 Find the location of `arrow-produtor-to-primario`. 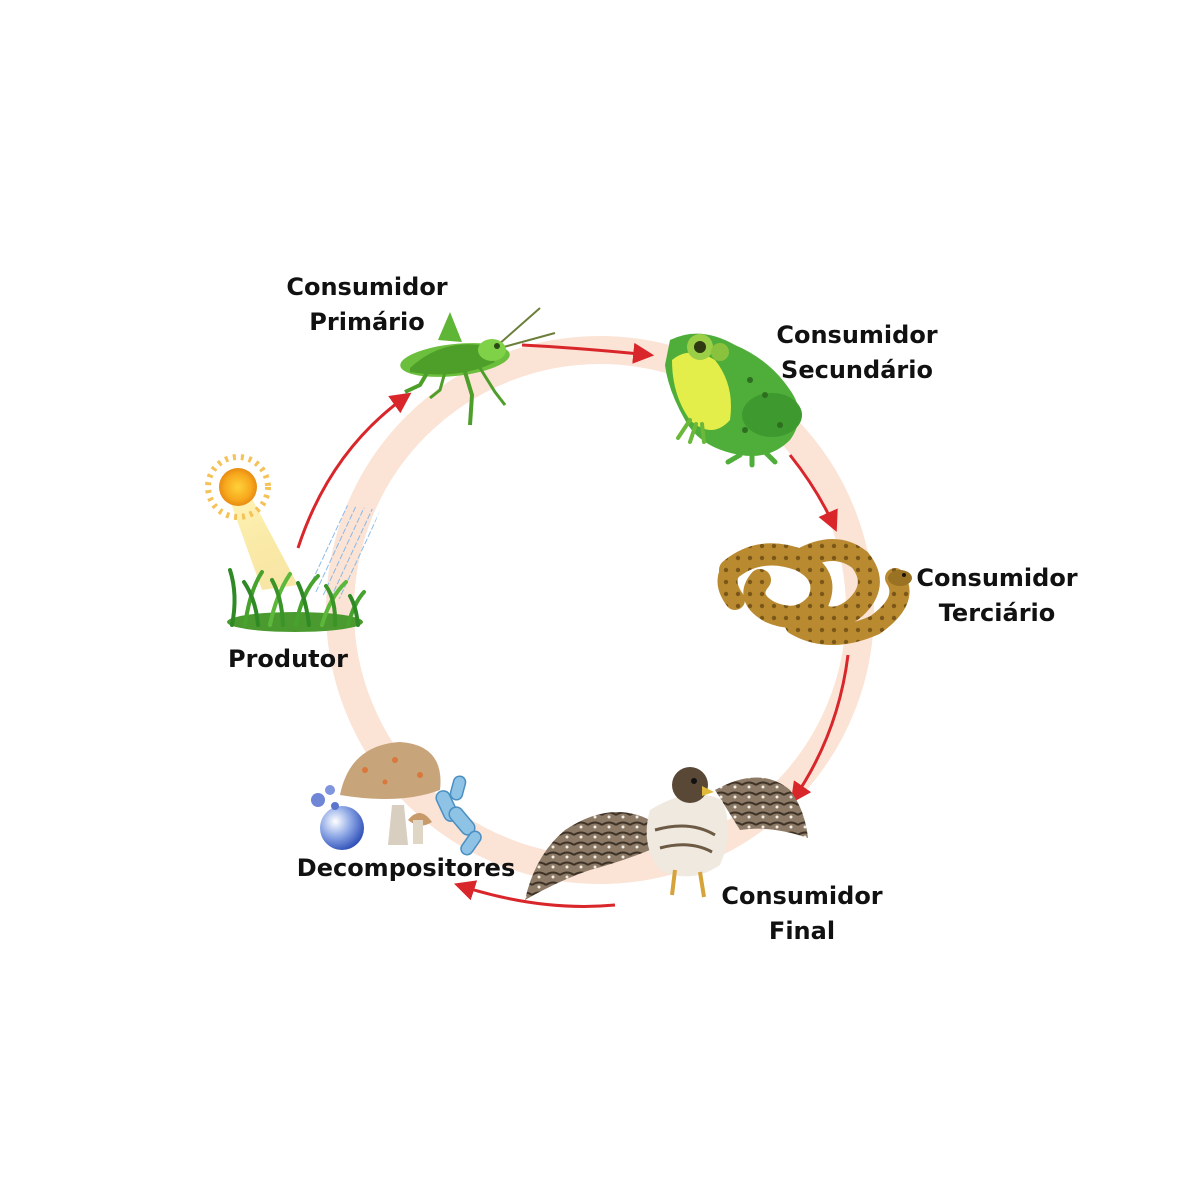

arrow-produtor-to-primario is located at coordinates (354, 470).